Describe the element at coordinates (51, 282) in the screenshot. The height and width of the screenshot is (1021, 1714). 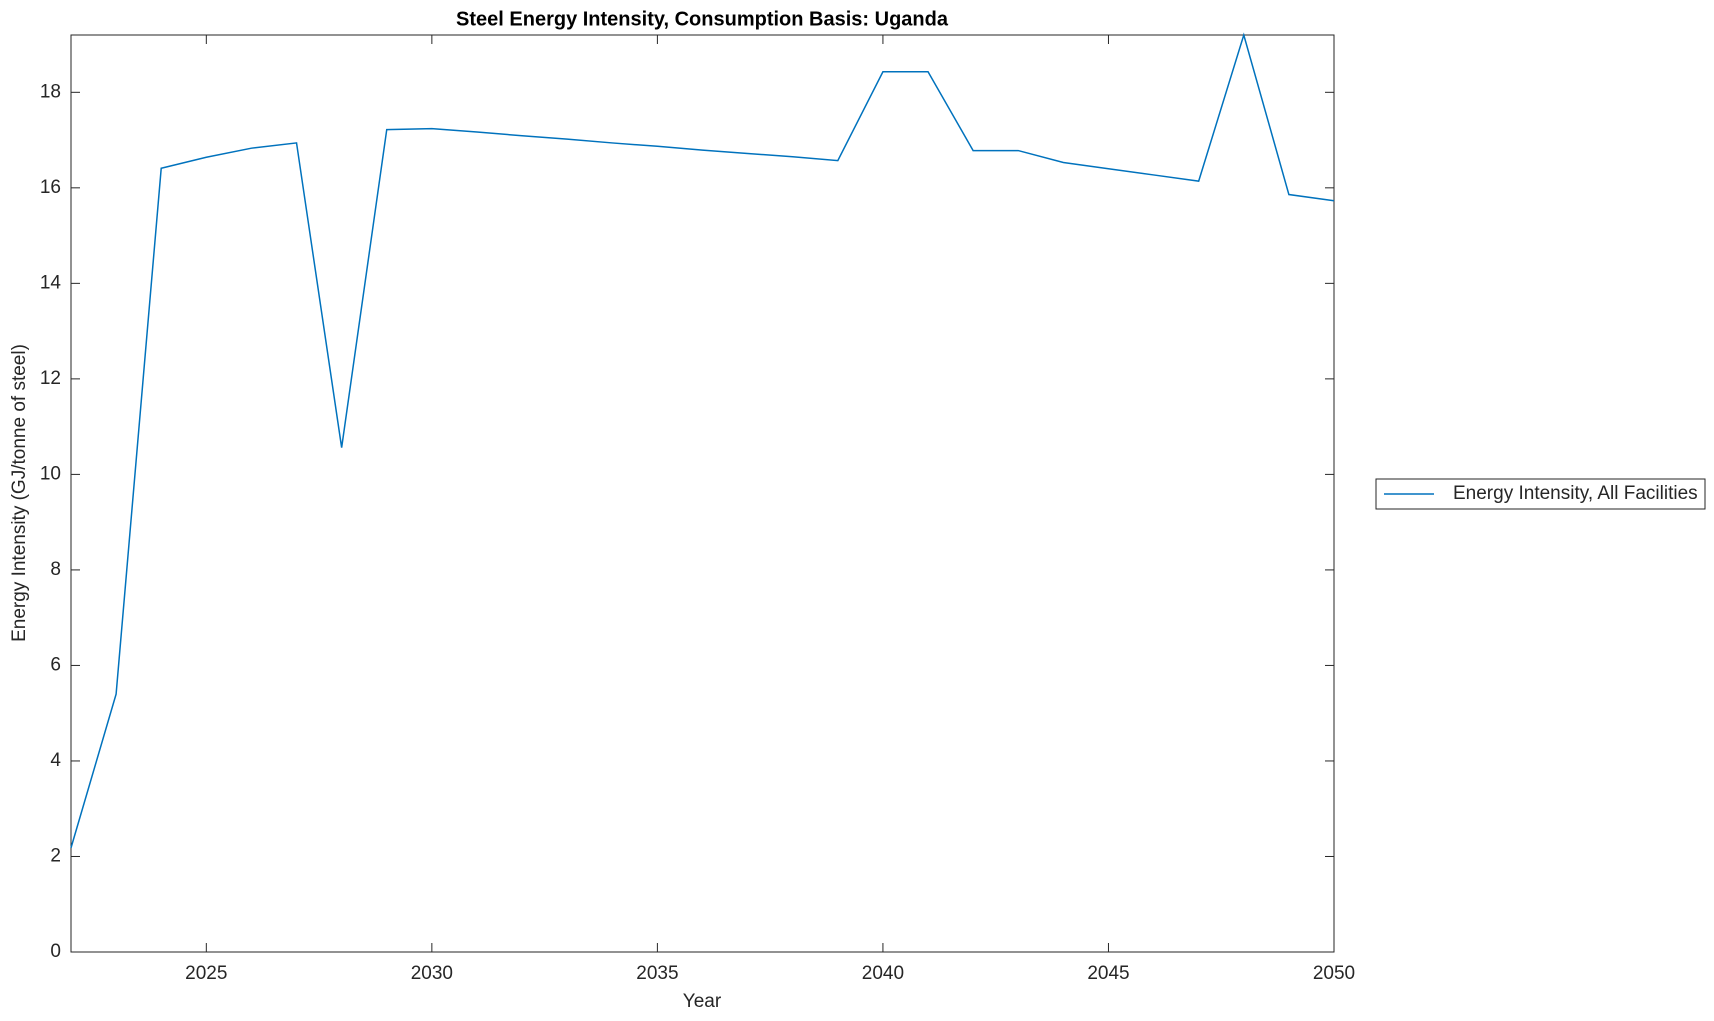
I see `y-tick-label: 14` at that location.